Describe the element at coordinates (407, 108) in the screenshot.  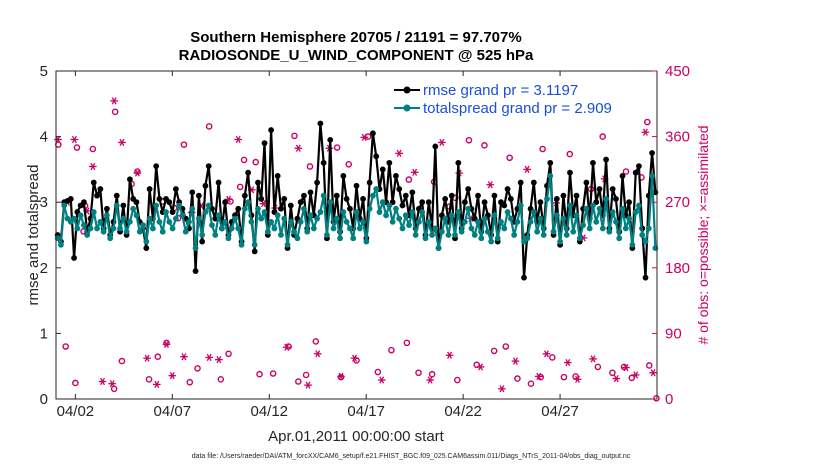
I see `legend-spread-marker` at that location.